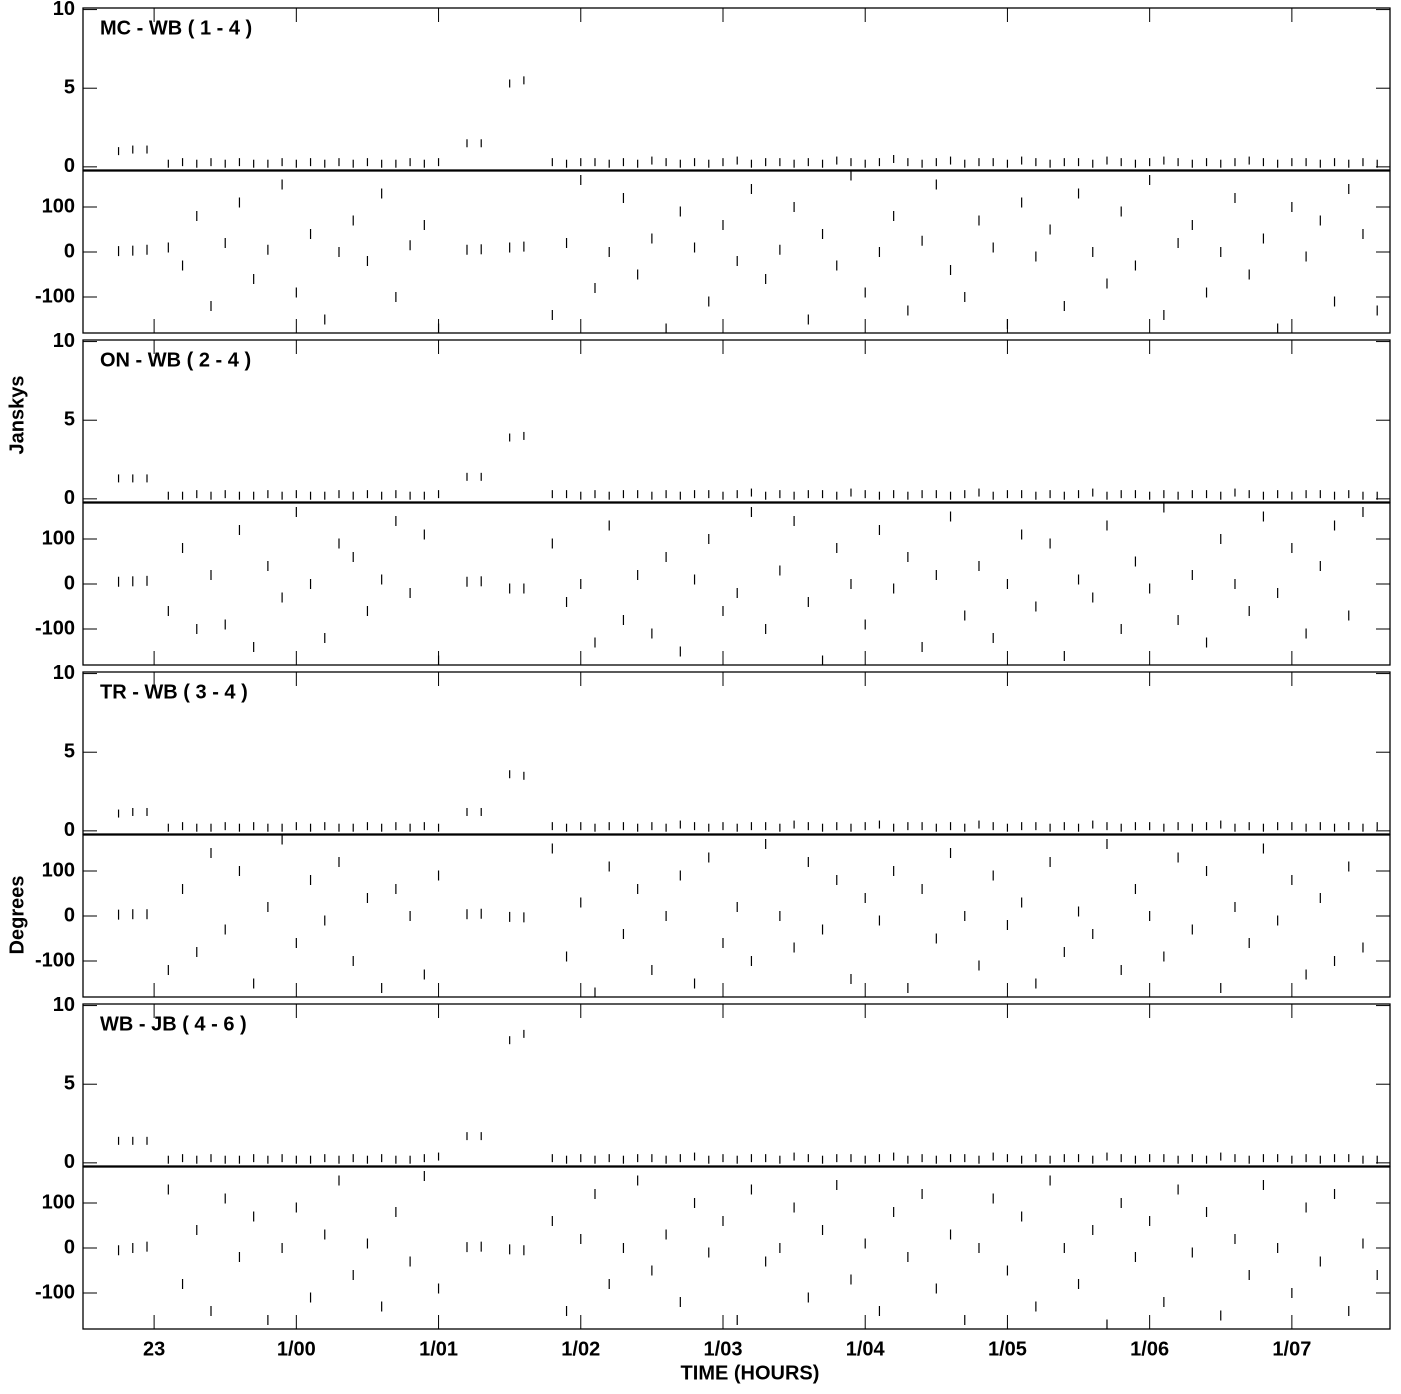 Image resolution: width=1401 pixels, height=1394 pixels. What do you see at coordinates (438, 1349) in the screenshot?
I see `x-tick-label: 1/01` at bounding box center [438, 1349].